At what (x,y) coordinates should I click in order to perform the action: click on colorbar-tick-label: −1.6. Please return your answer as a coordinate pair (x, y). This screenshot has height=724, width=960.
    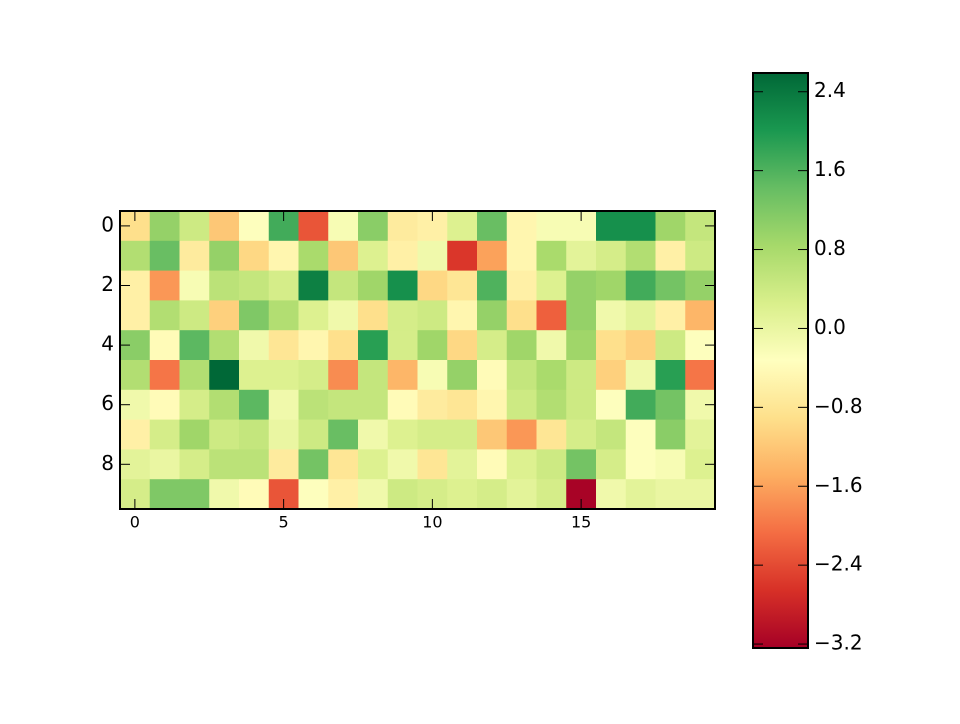
    Looking at the image, I should click on (838, 485).